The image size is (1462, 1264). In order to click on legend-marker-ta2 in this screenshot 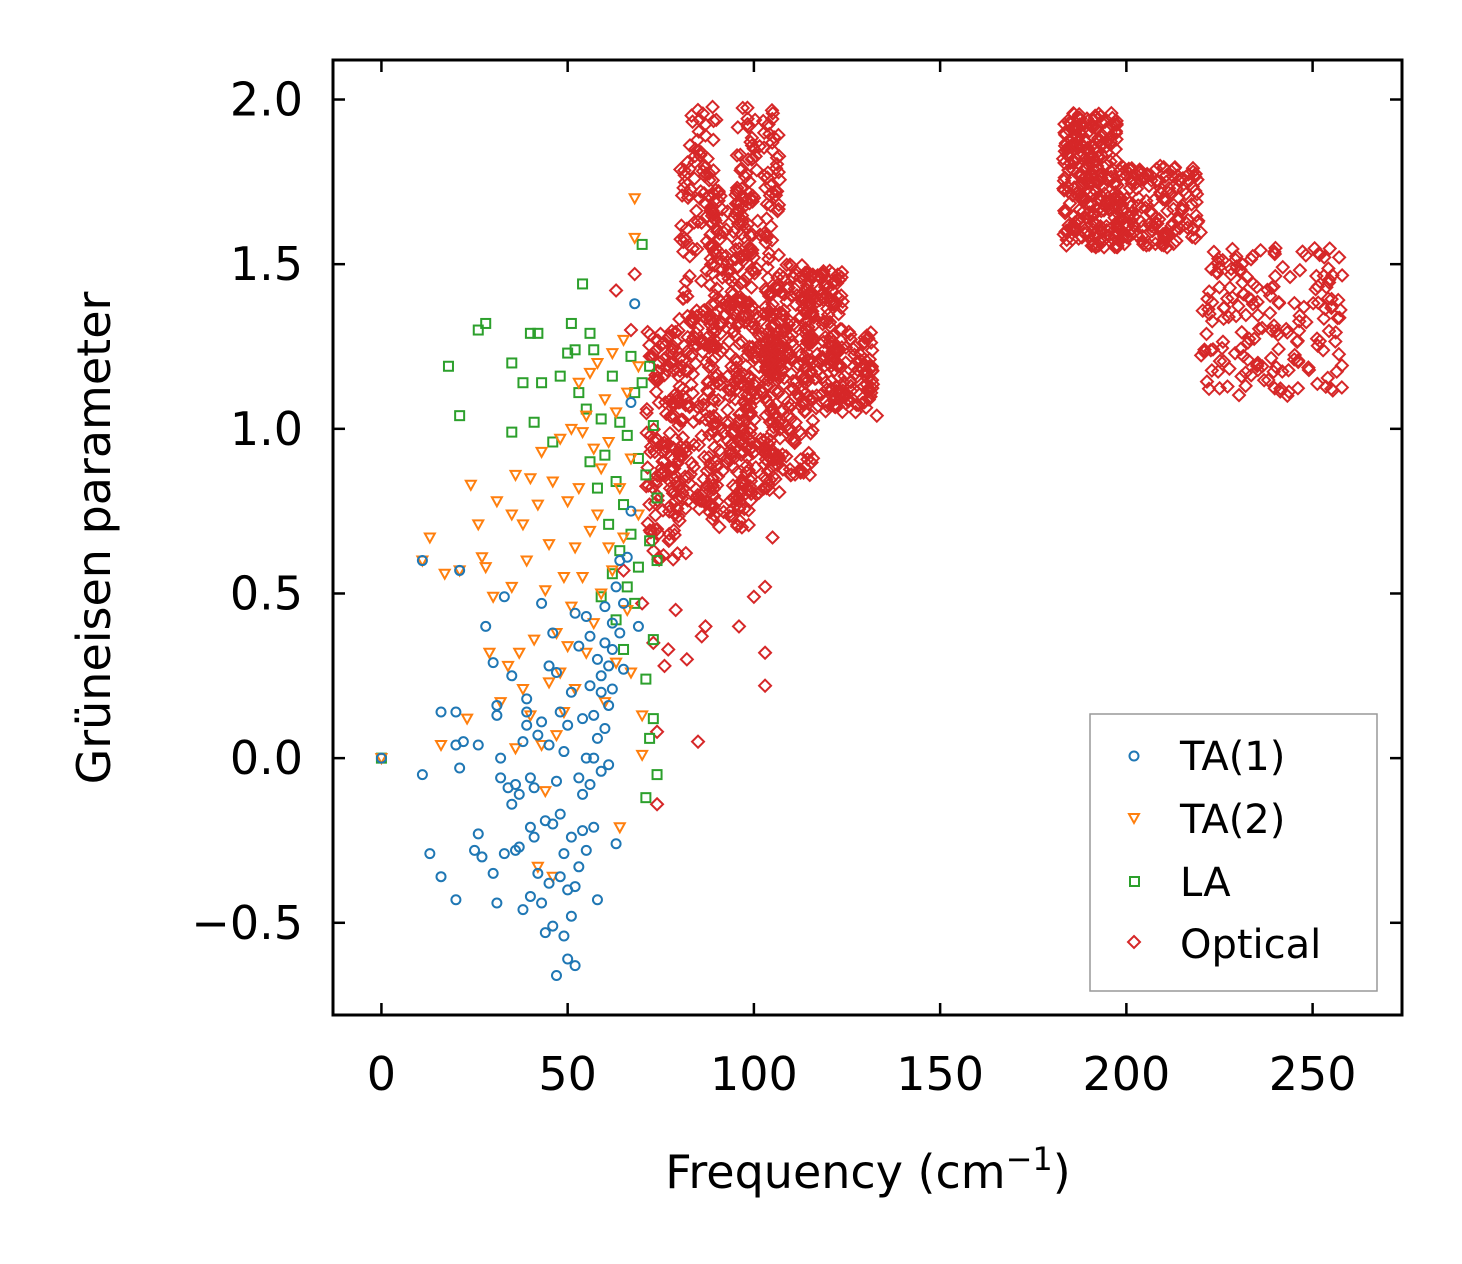, I will do `click(1134, 819)`.